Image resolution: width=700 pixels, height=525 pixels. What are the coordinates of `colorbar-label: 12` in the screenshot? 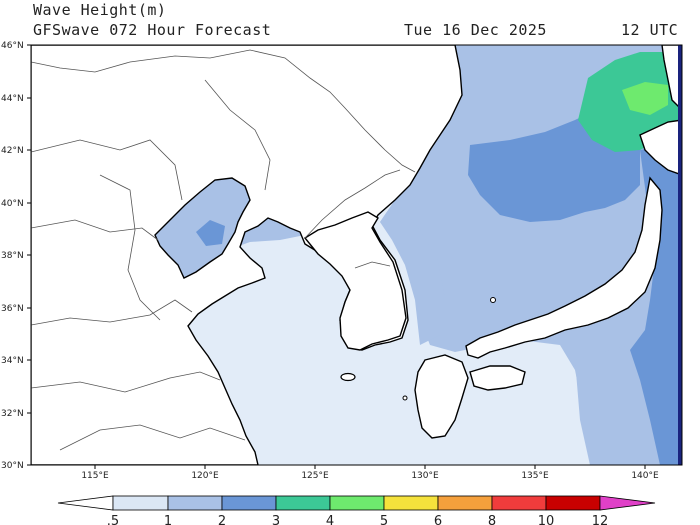 It's located at (600, 519).